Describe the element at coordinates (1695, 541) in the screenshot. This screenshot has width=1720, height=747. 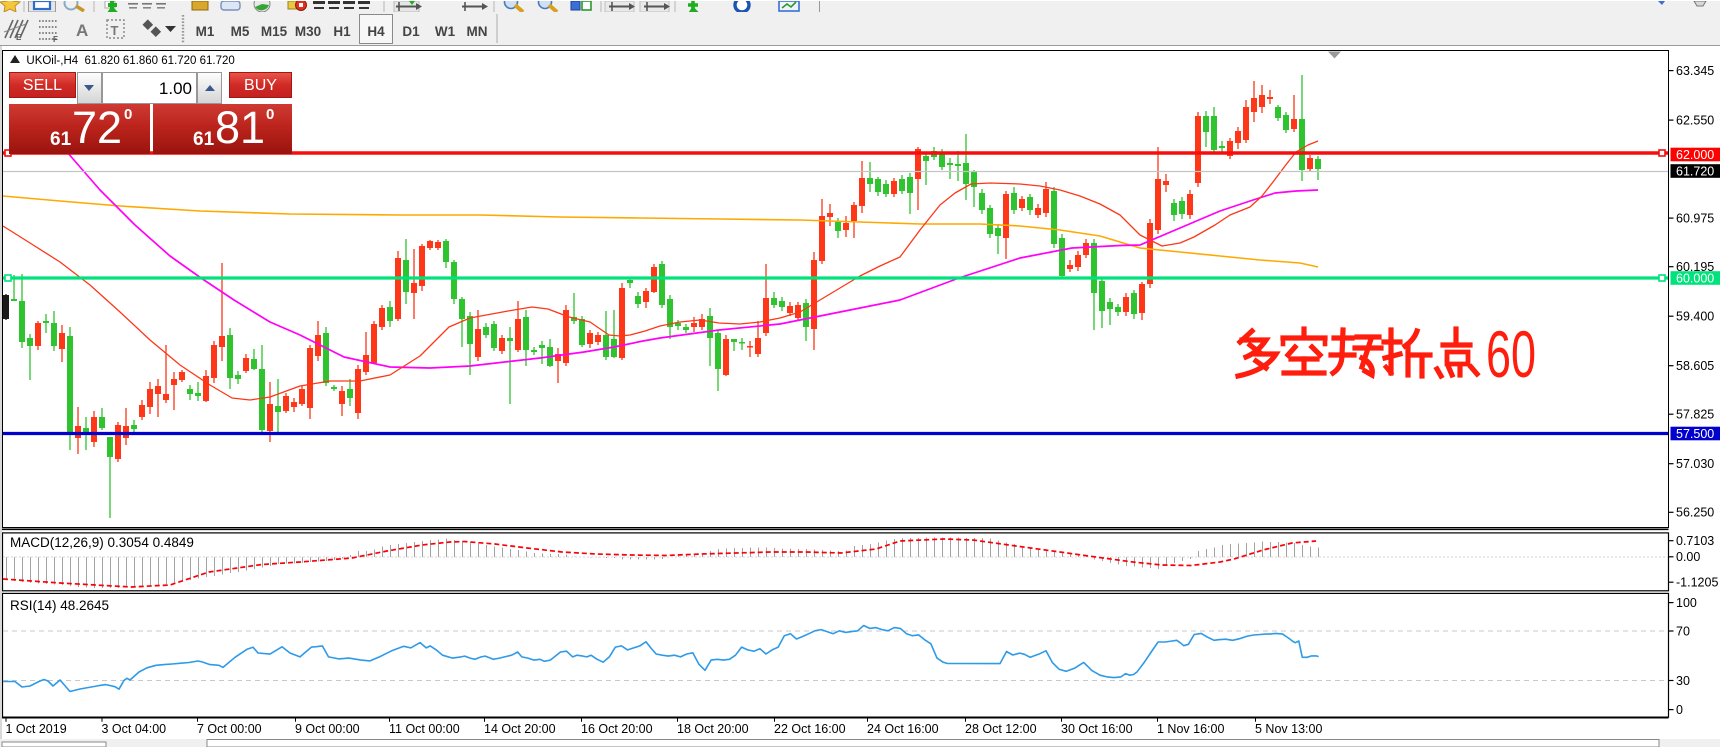
I see `svg-text: 0.7103` at that location.